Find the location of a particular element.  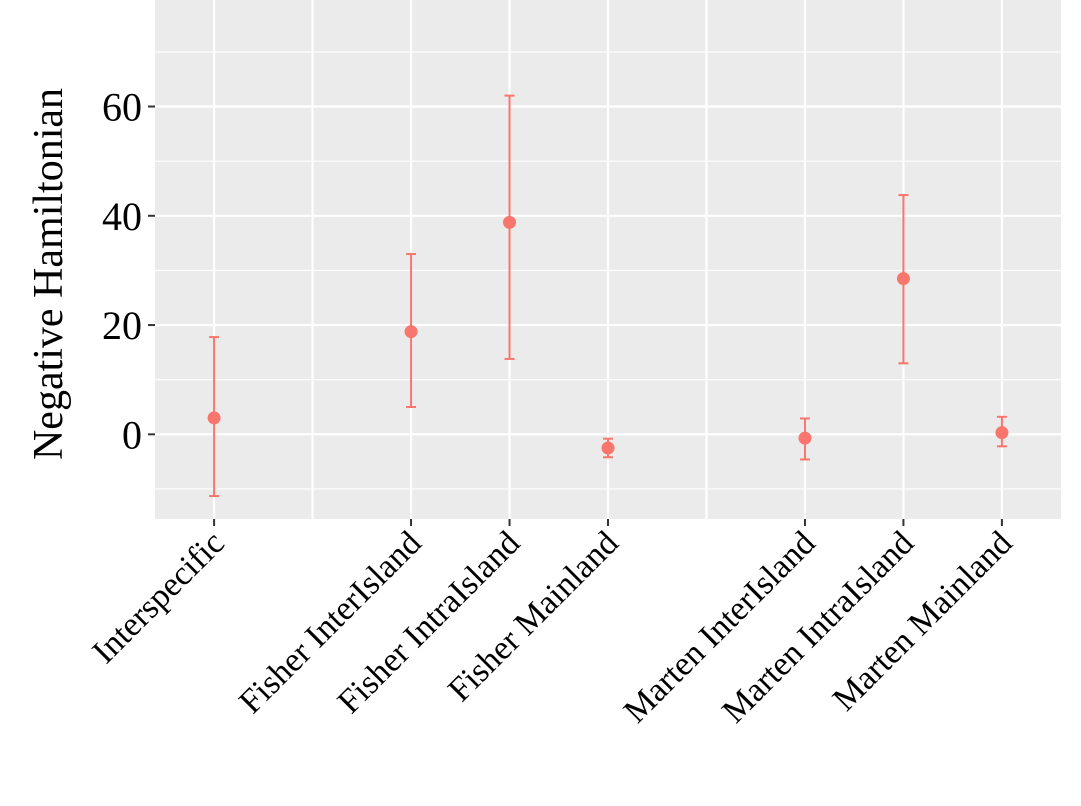

y-tick-label: 40 is located at coordinates (122, 216).